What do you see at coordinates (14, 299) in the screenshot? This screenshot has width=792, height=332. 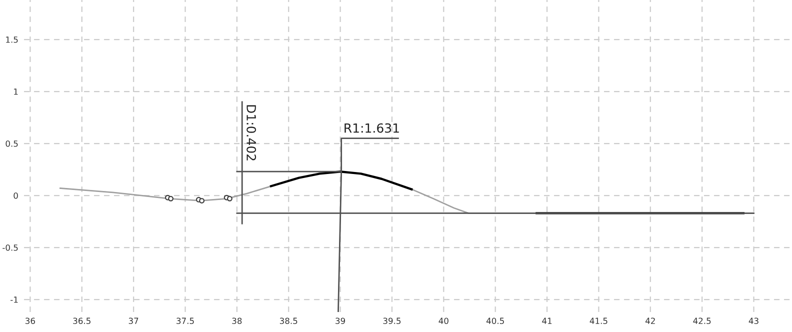 I see `y-tick-label: -1` at bounding box center [14, 299].